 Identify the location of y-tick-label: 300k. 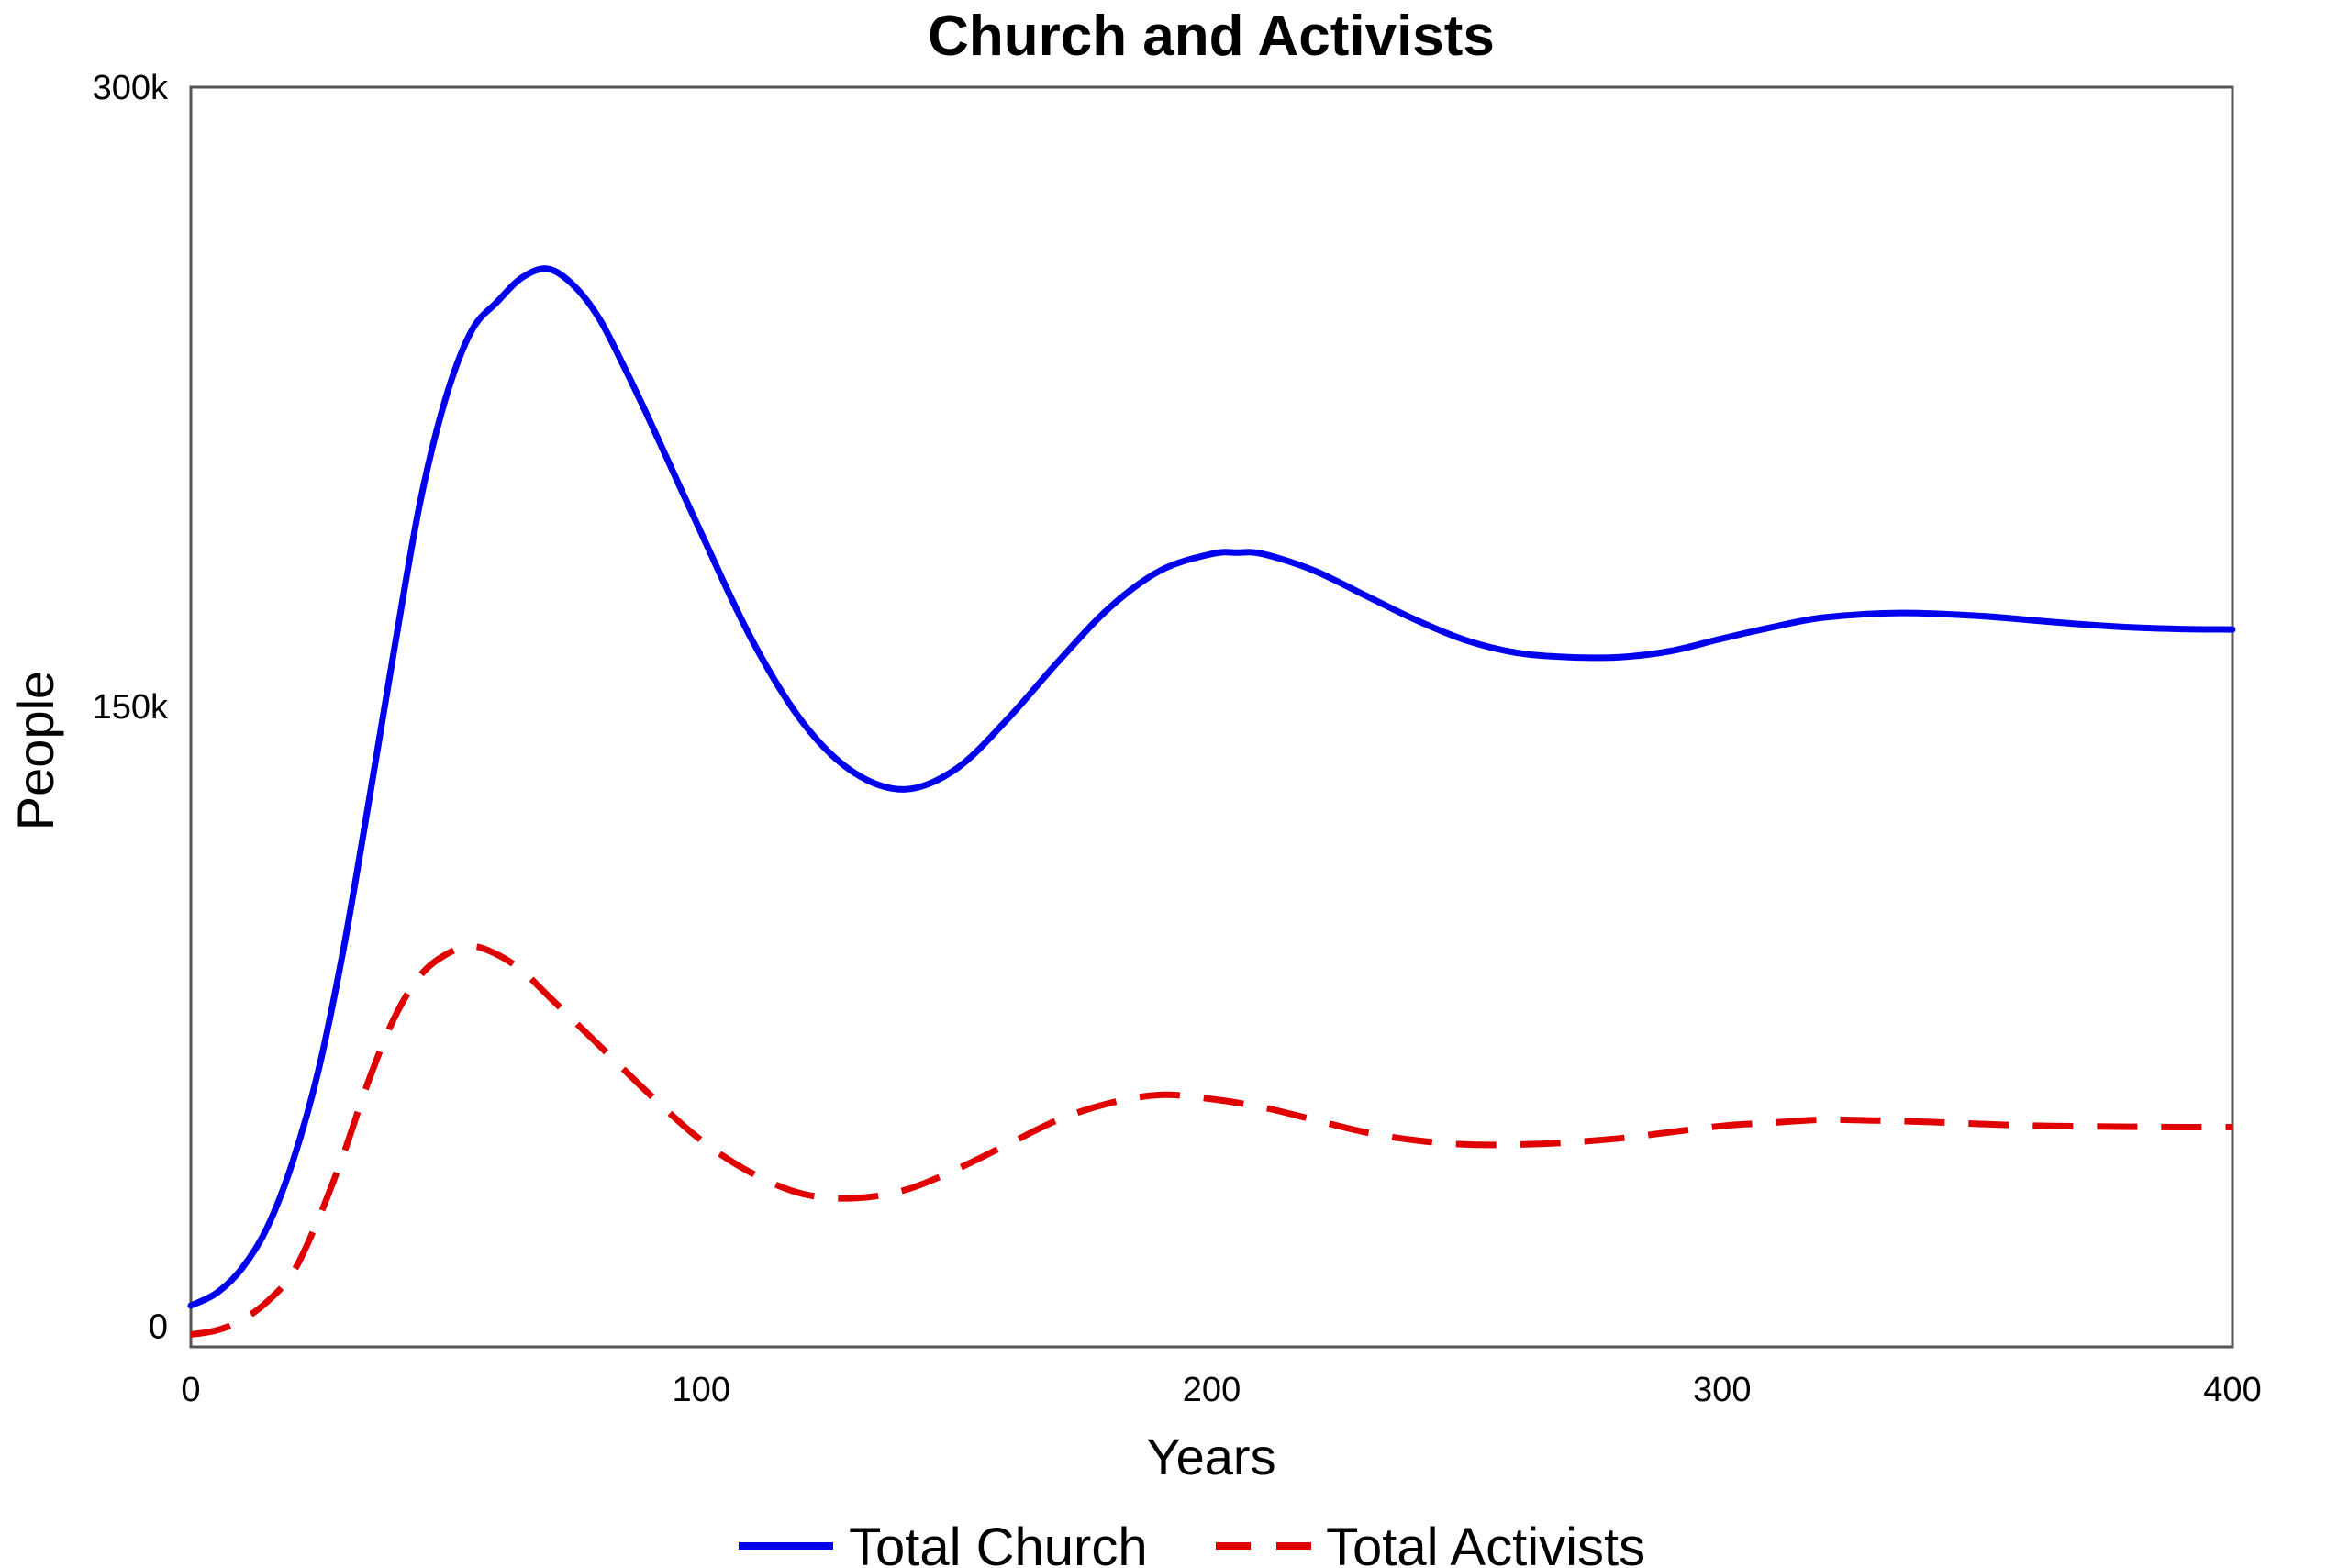
(131, 88).